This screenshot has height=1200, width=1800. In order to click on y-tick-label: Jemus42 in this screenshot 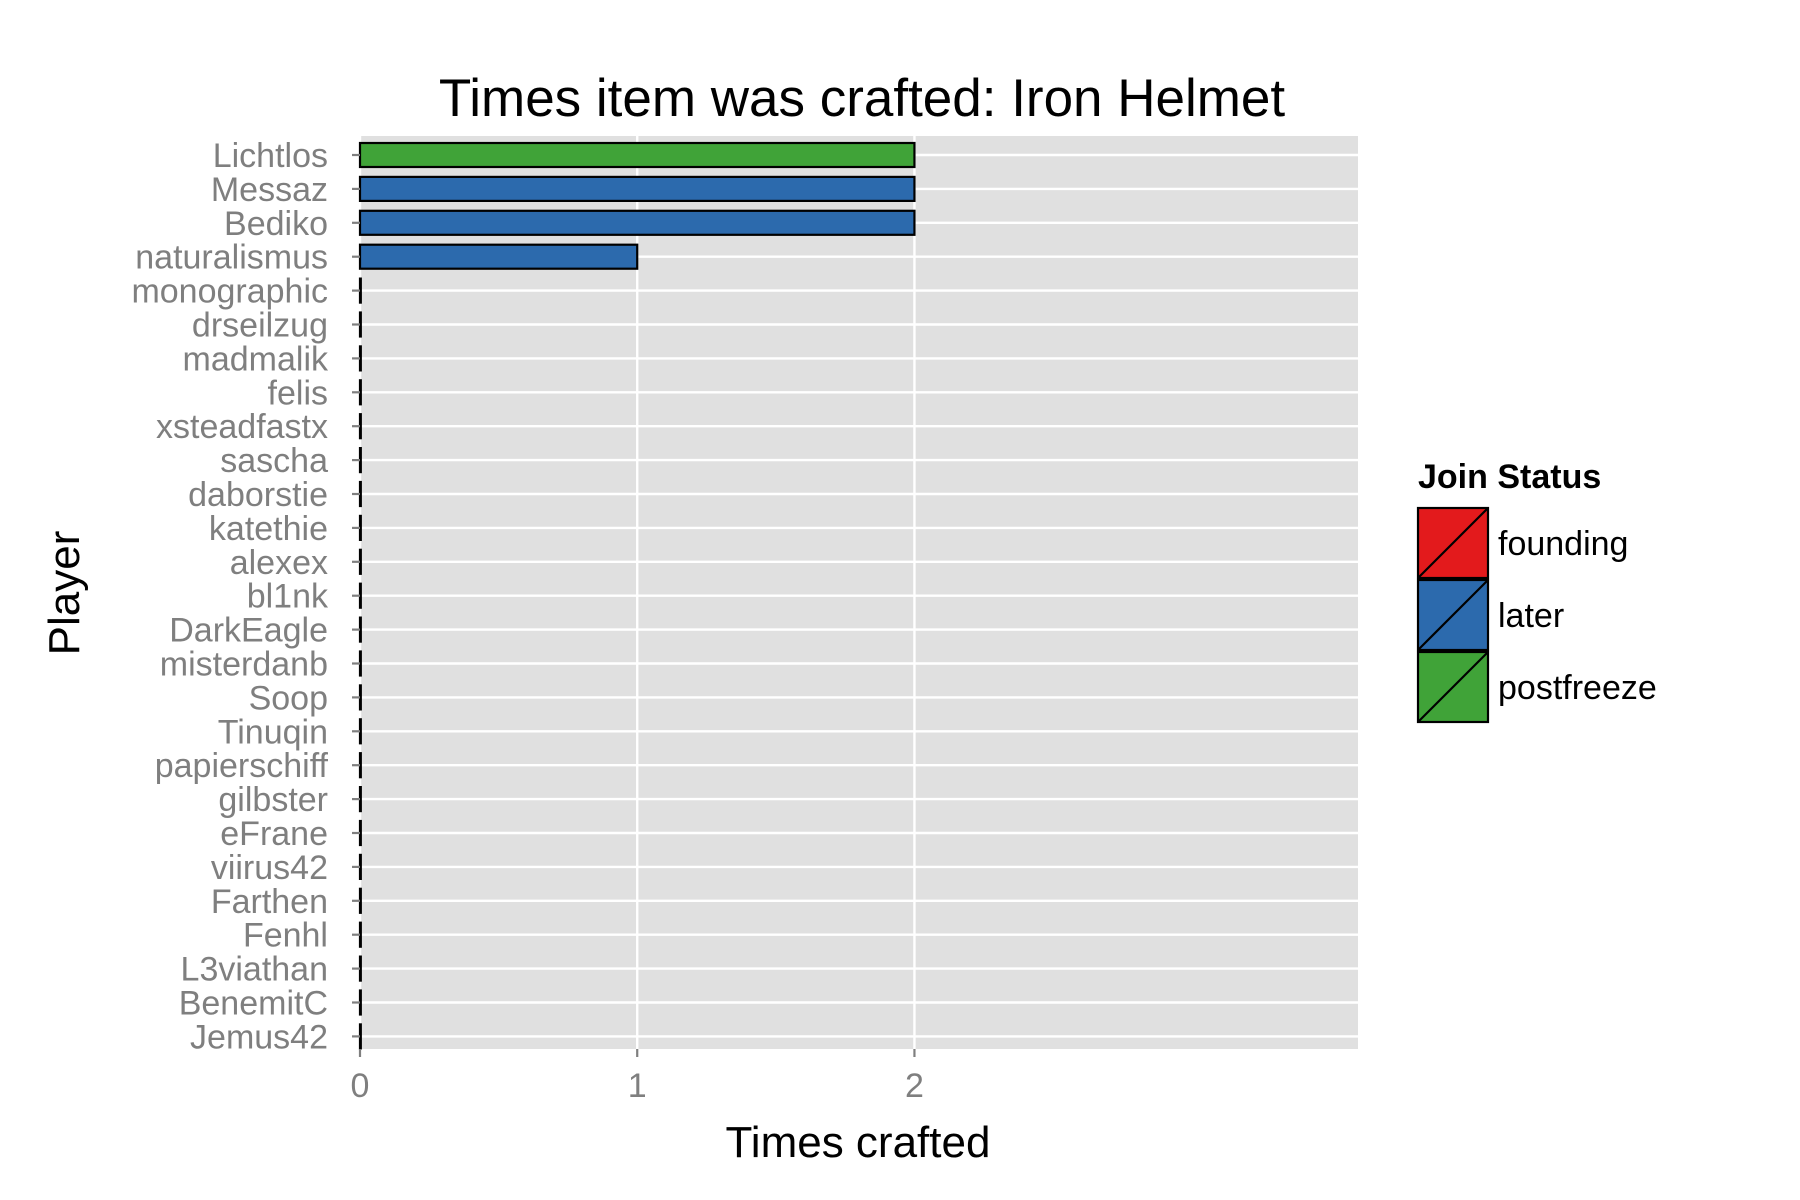, I will do `click(259, 1037)`.